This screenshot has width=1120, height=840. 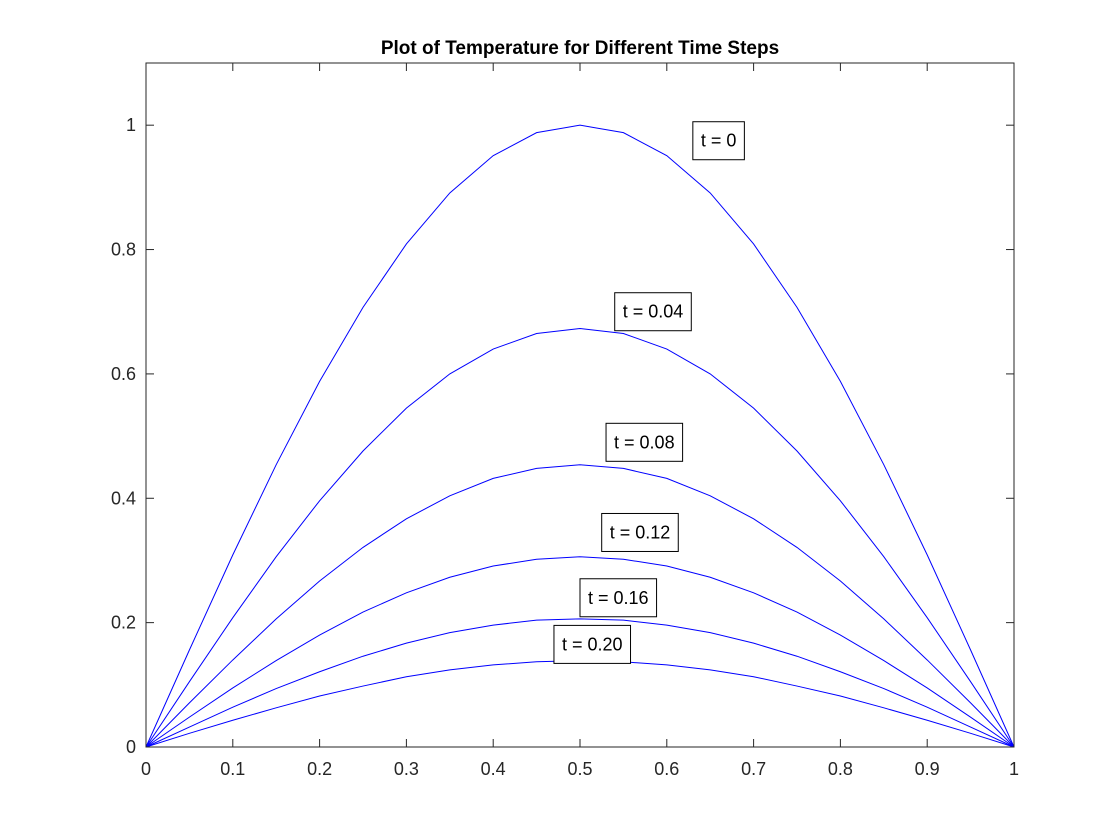 What do you see at coordinates (123, 498) in the screenshot?
I see `y-tick-label: 0.4` at bounding box center [123, 498].